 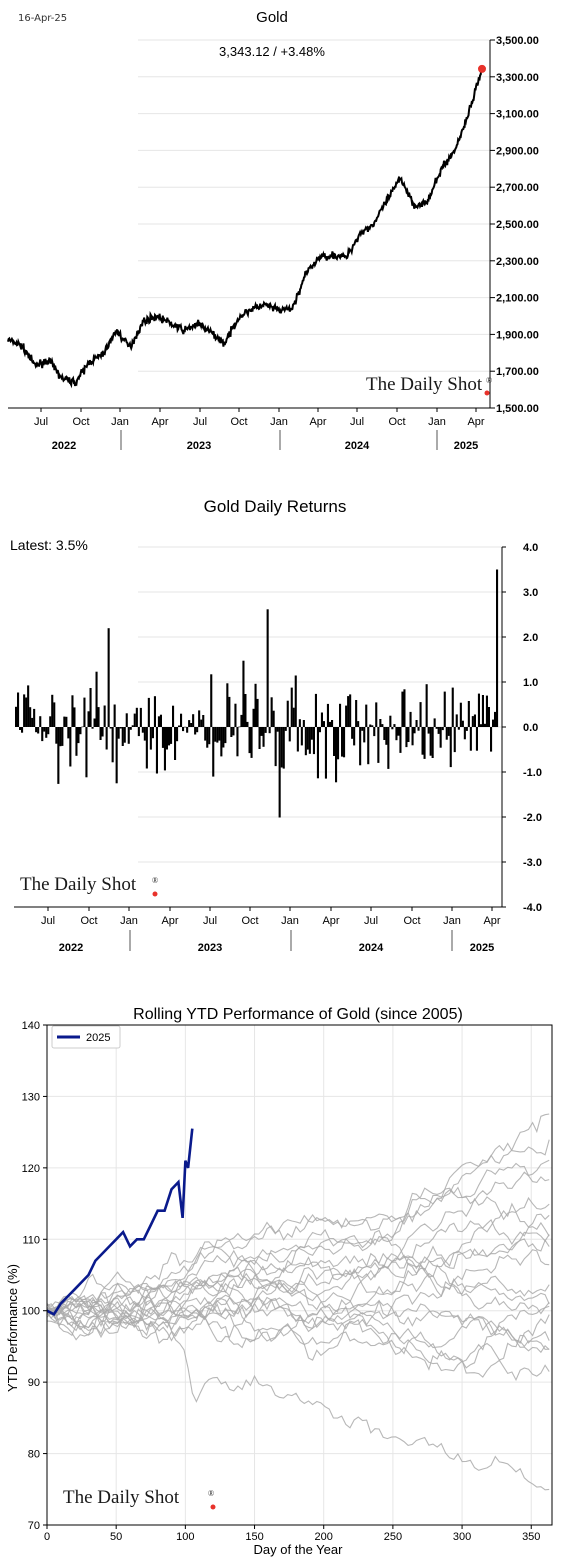 I want to click on ytd-2025-line, so click(x=120, y=1222).